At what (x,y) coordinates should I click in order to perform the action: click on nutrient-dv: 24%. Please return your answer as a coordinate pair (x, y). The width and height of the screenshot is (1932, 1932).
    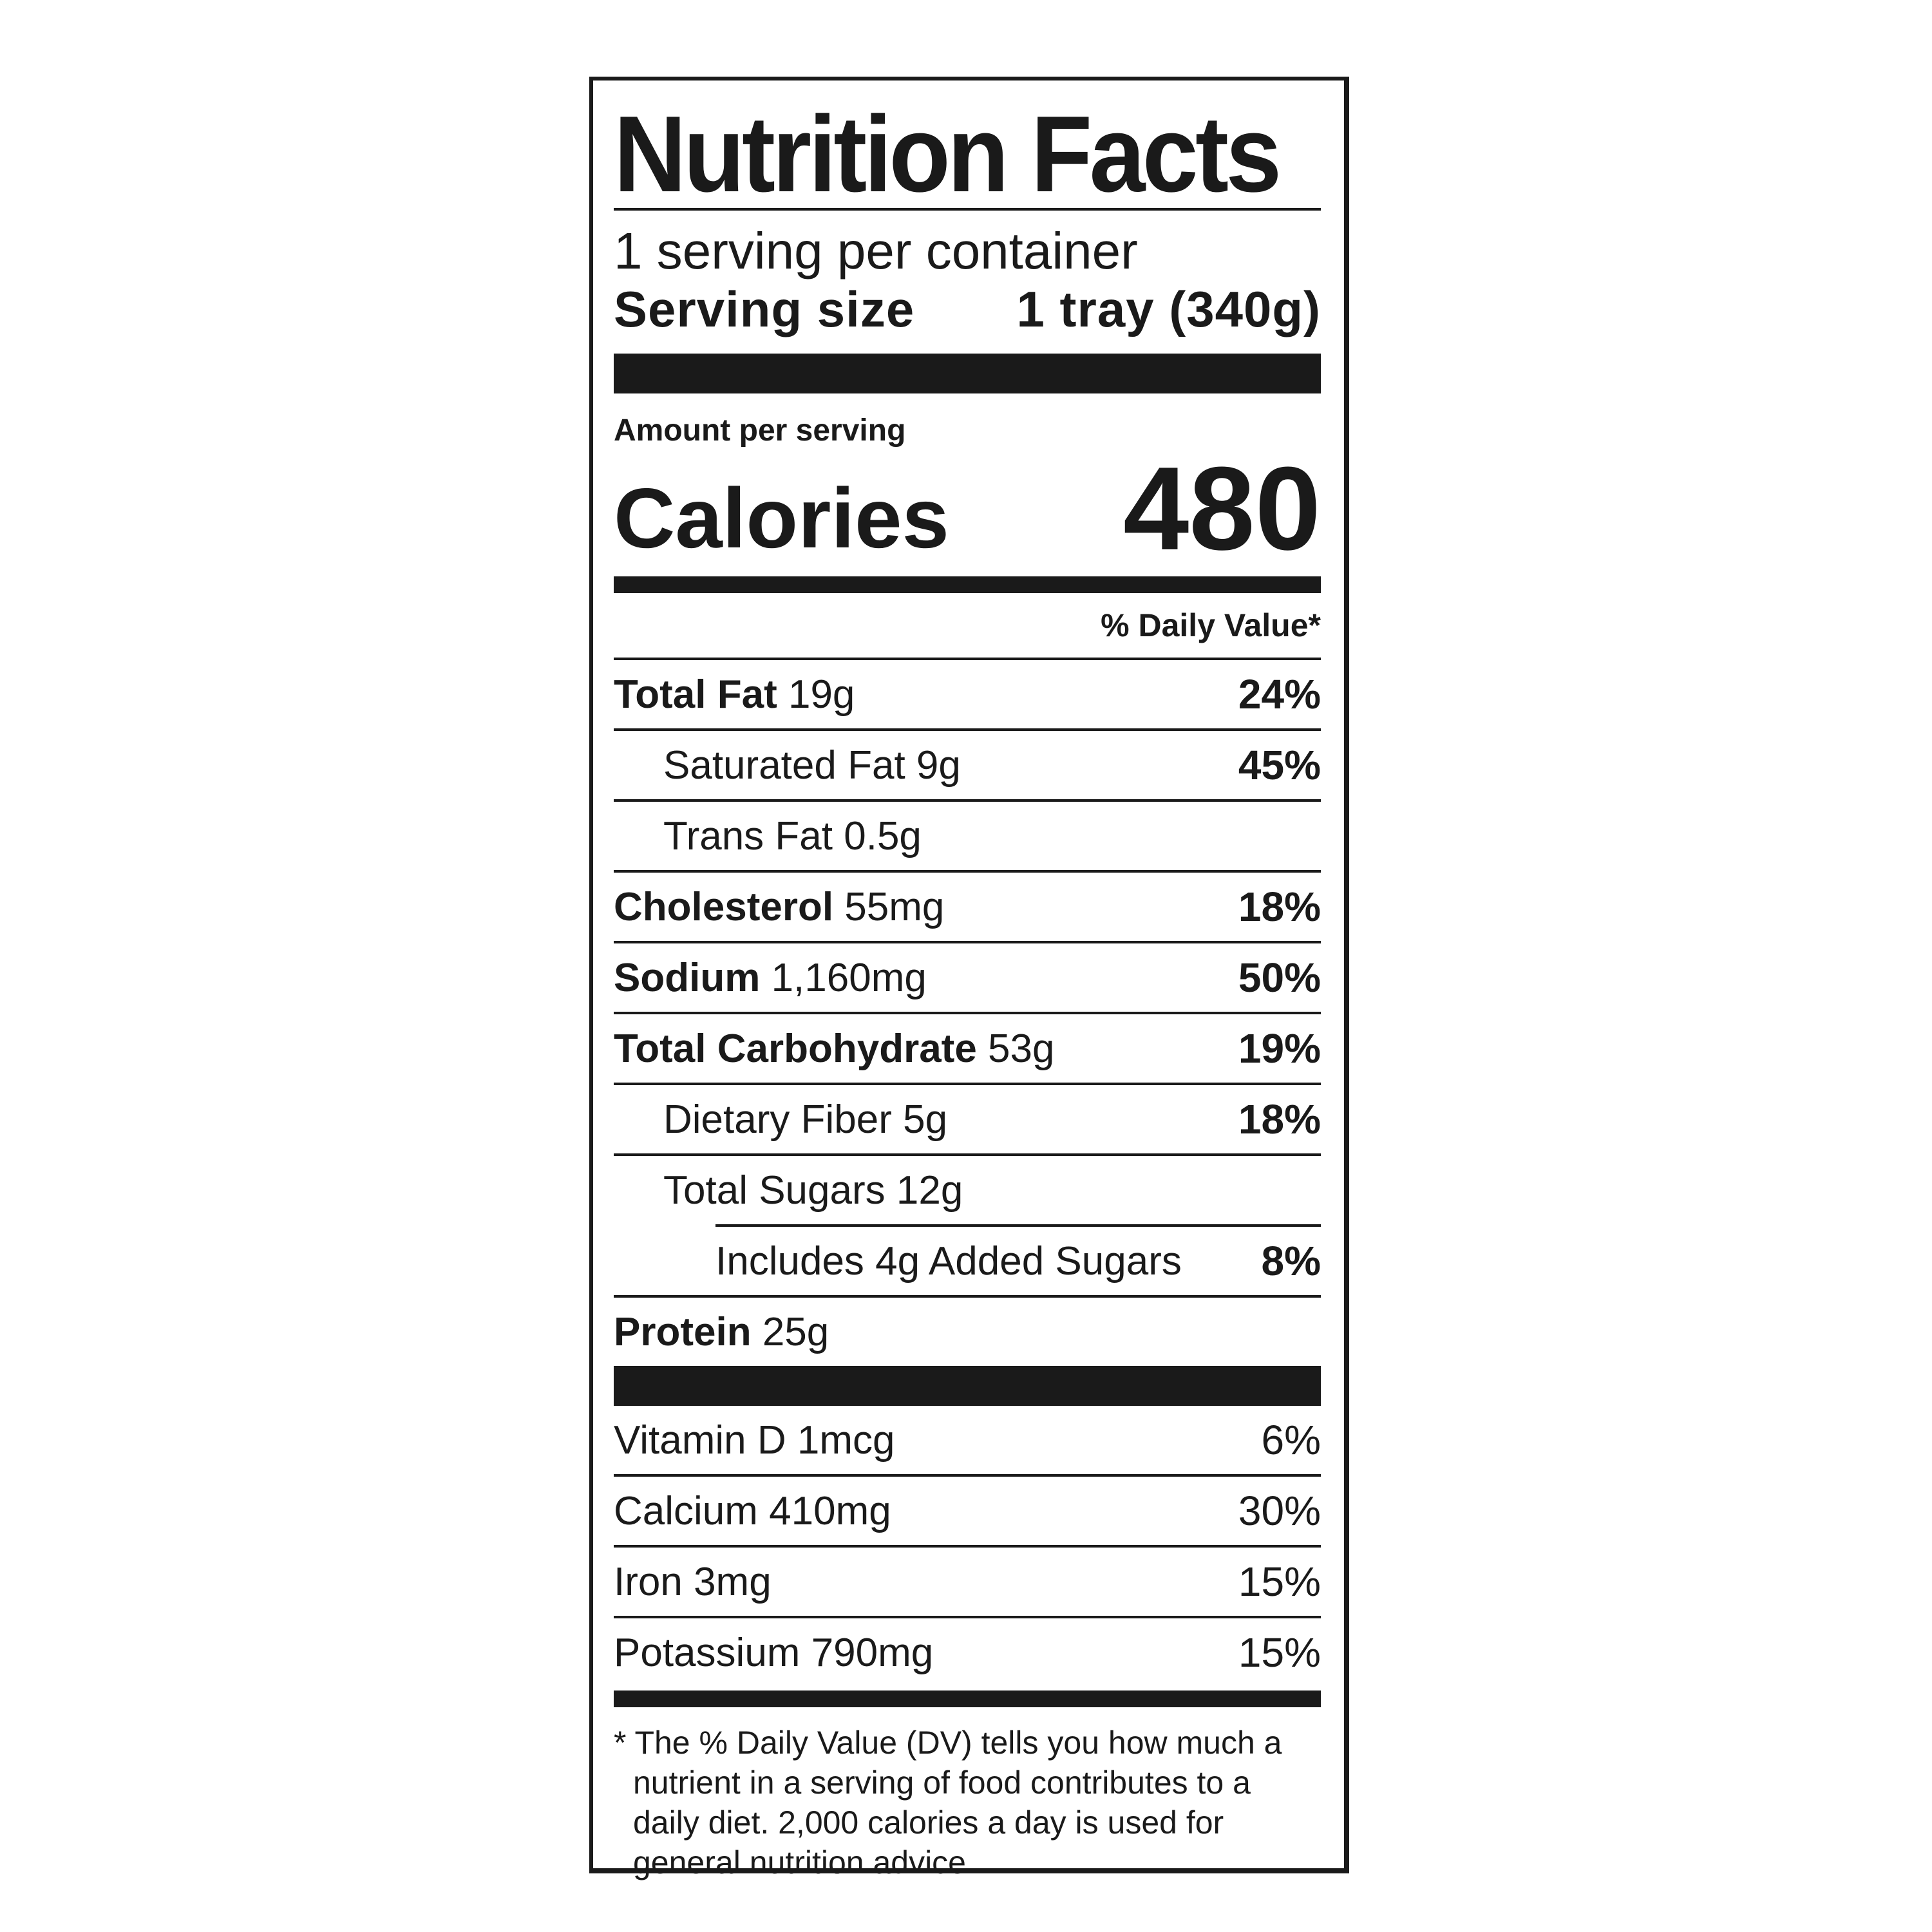
    Looking at the image, I should click on (1279, 694).